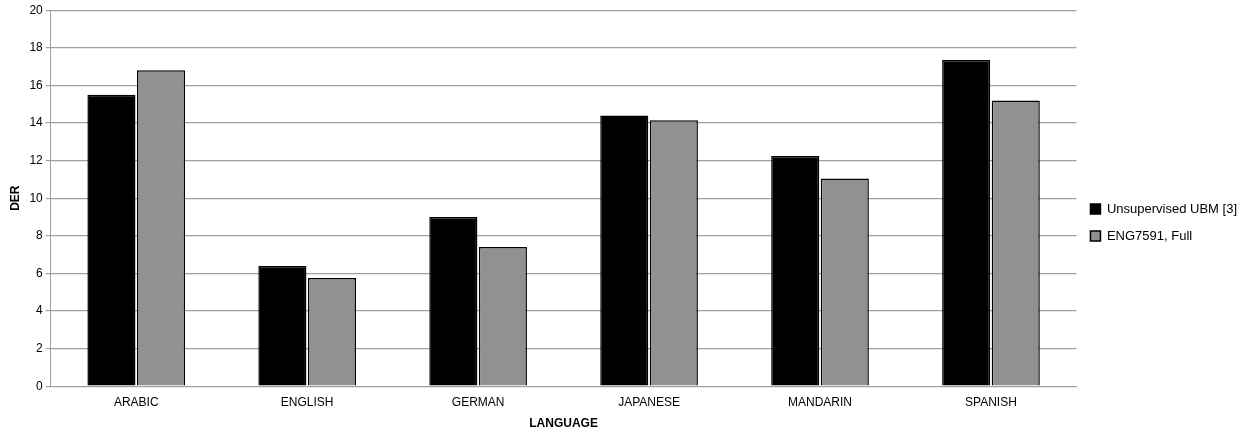 This screenshot has width=1251, height=439. Describe the element at coordinates (36, 122) in the screenshot. I see `y-tick-label: 14` at that location.